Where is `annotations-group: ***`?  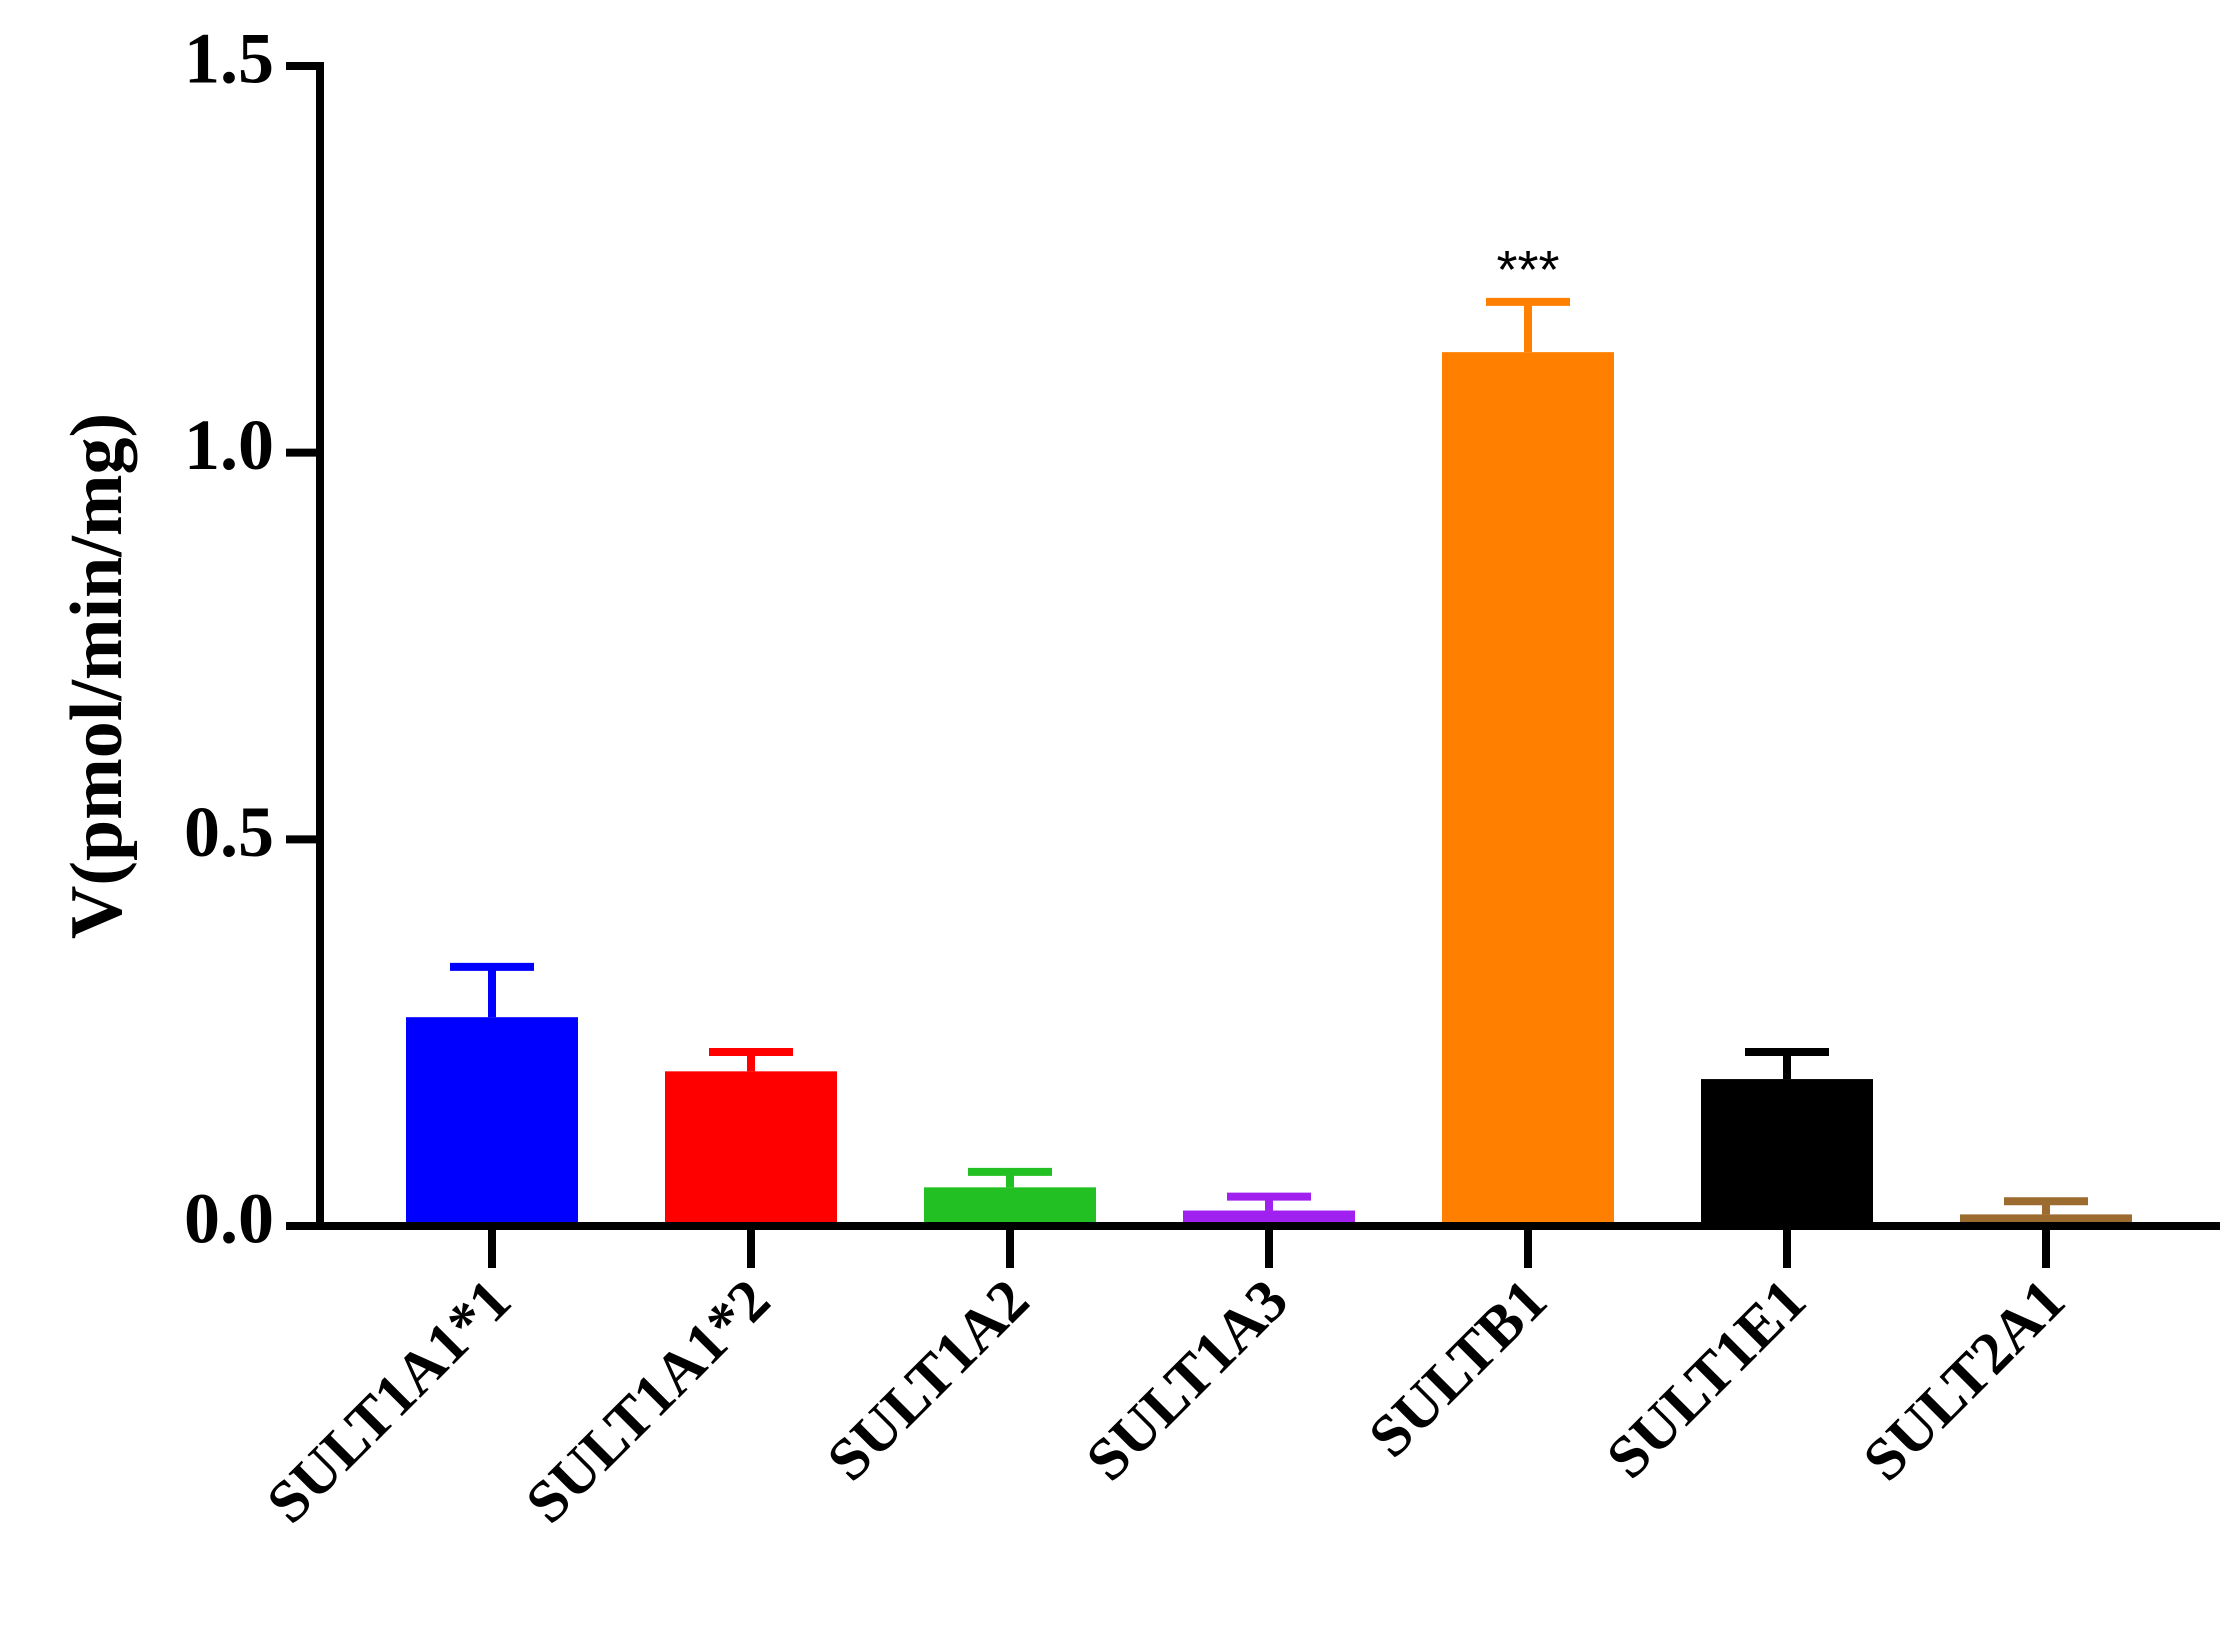
annotations-group: *** is located at coordinates (1527, 270).